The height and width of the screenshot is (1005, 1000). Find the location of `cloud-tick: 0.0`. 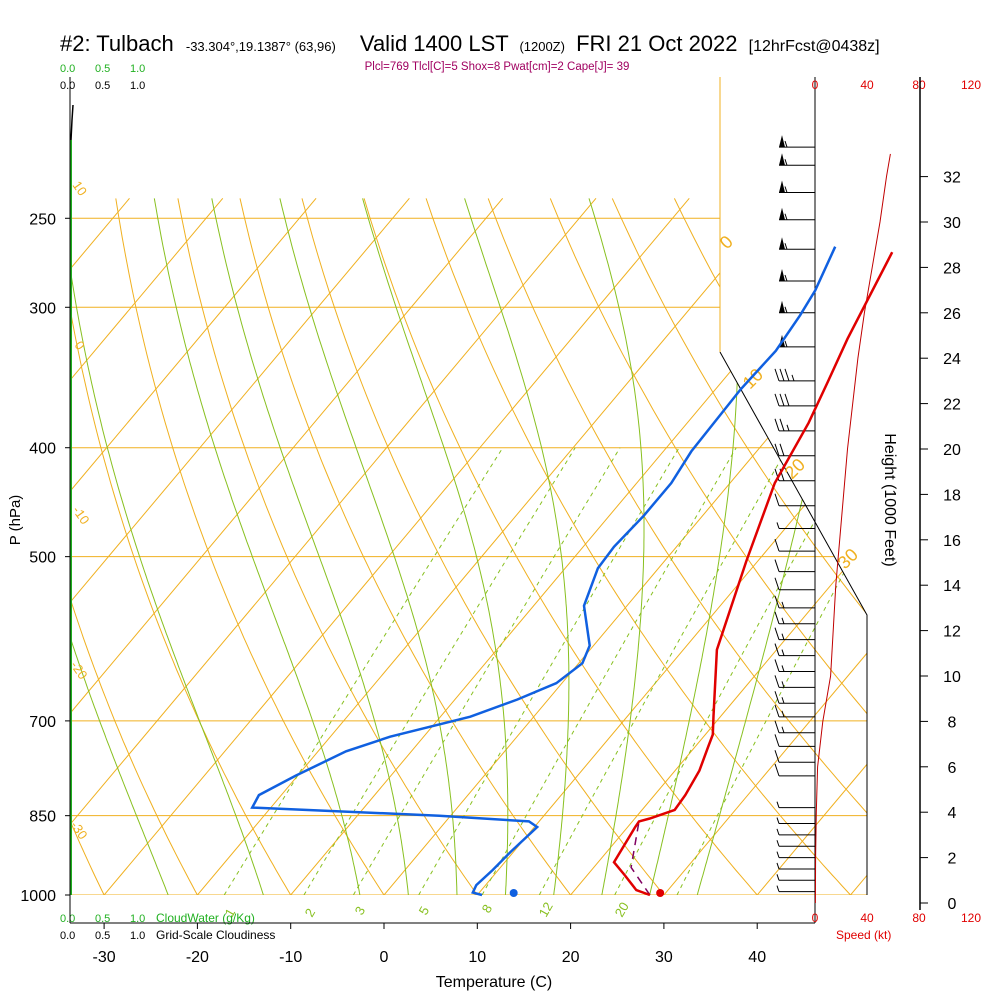

cloud-tick: 0.0 is located at coordinates (67, 69).